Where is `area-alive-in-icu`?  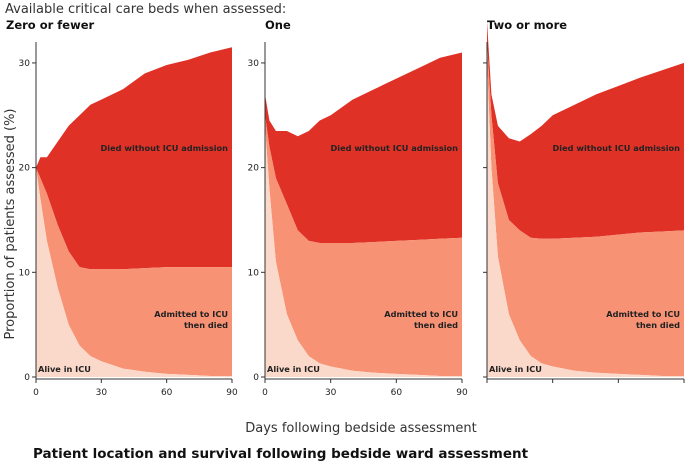
area-alive-in-icu is located at coordinates (134, 272).